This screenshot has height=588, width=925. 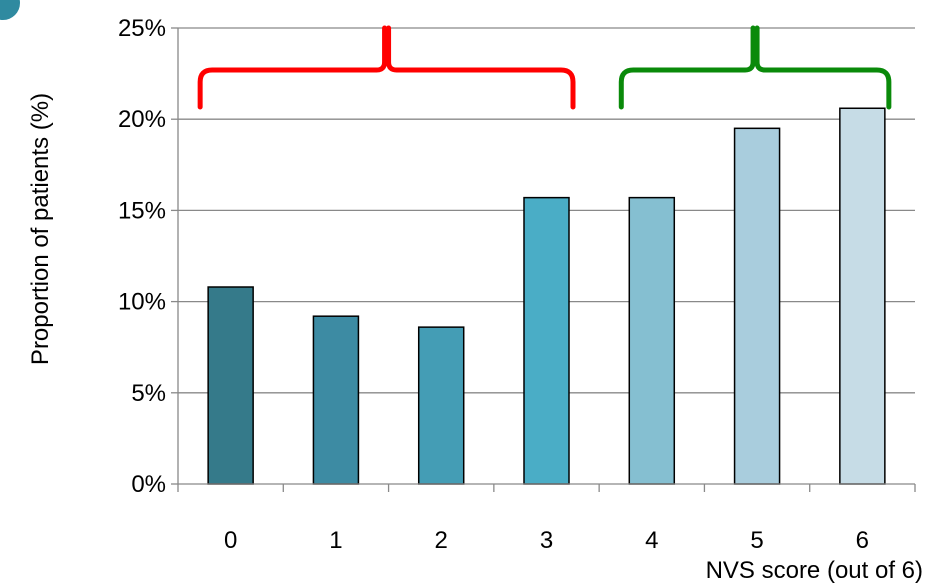 What do you see at coordinates (142, 302) in the screenshot?
I see `y-tick-label: 10%` at bounding box center [142, 302].